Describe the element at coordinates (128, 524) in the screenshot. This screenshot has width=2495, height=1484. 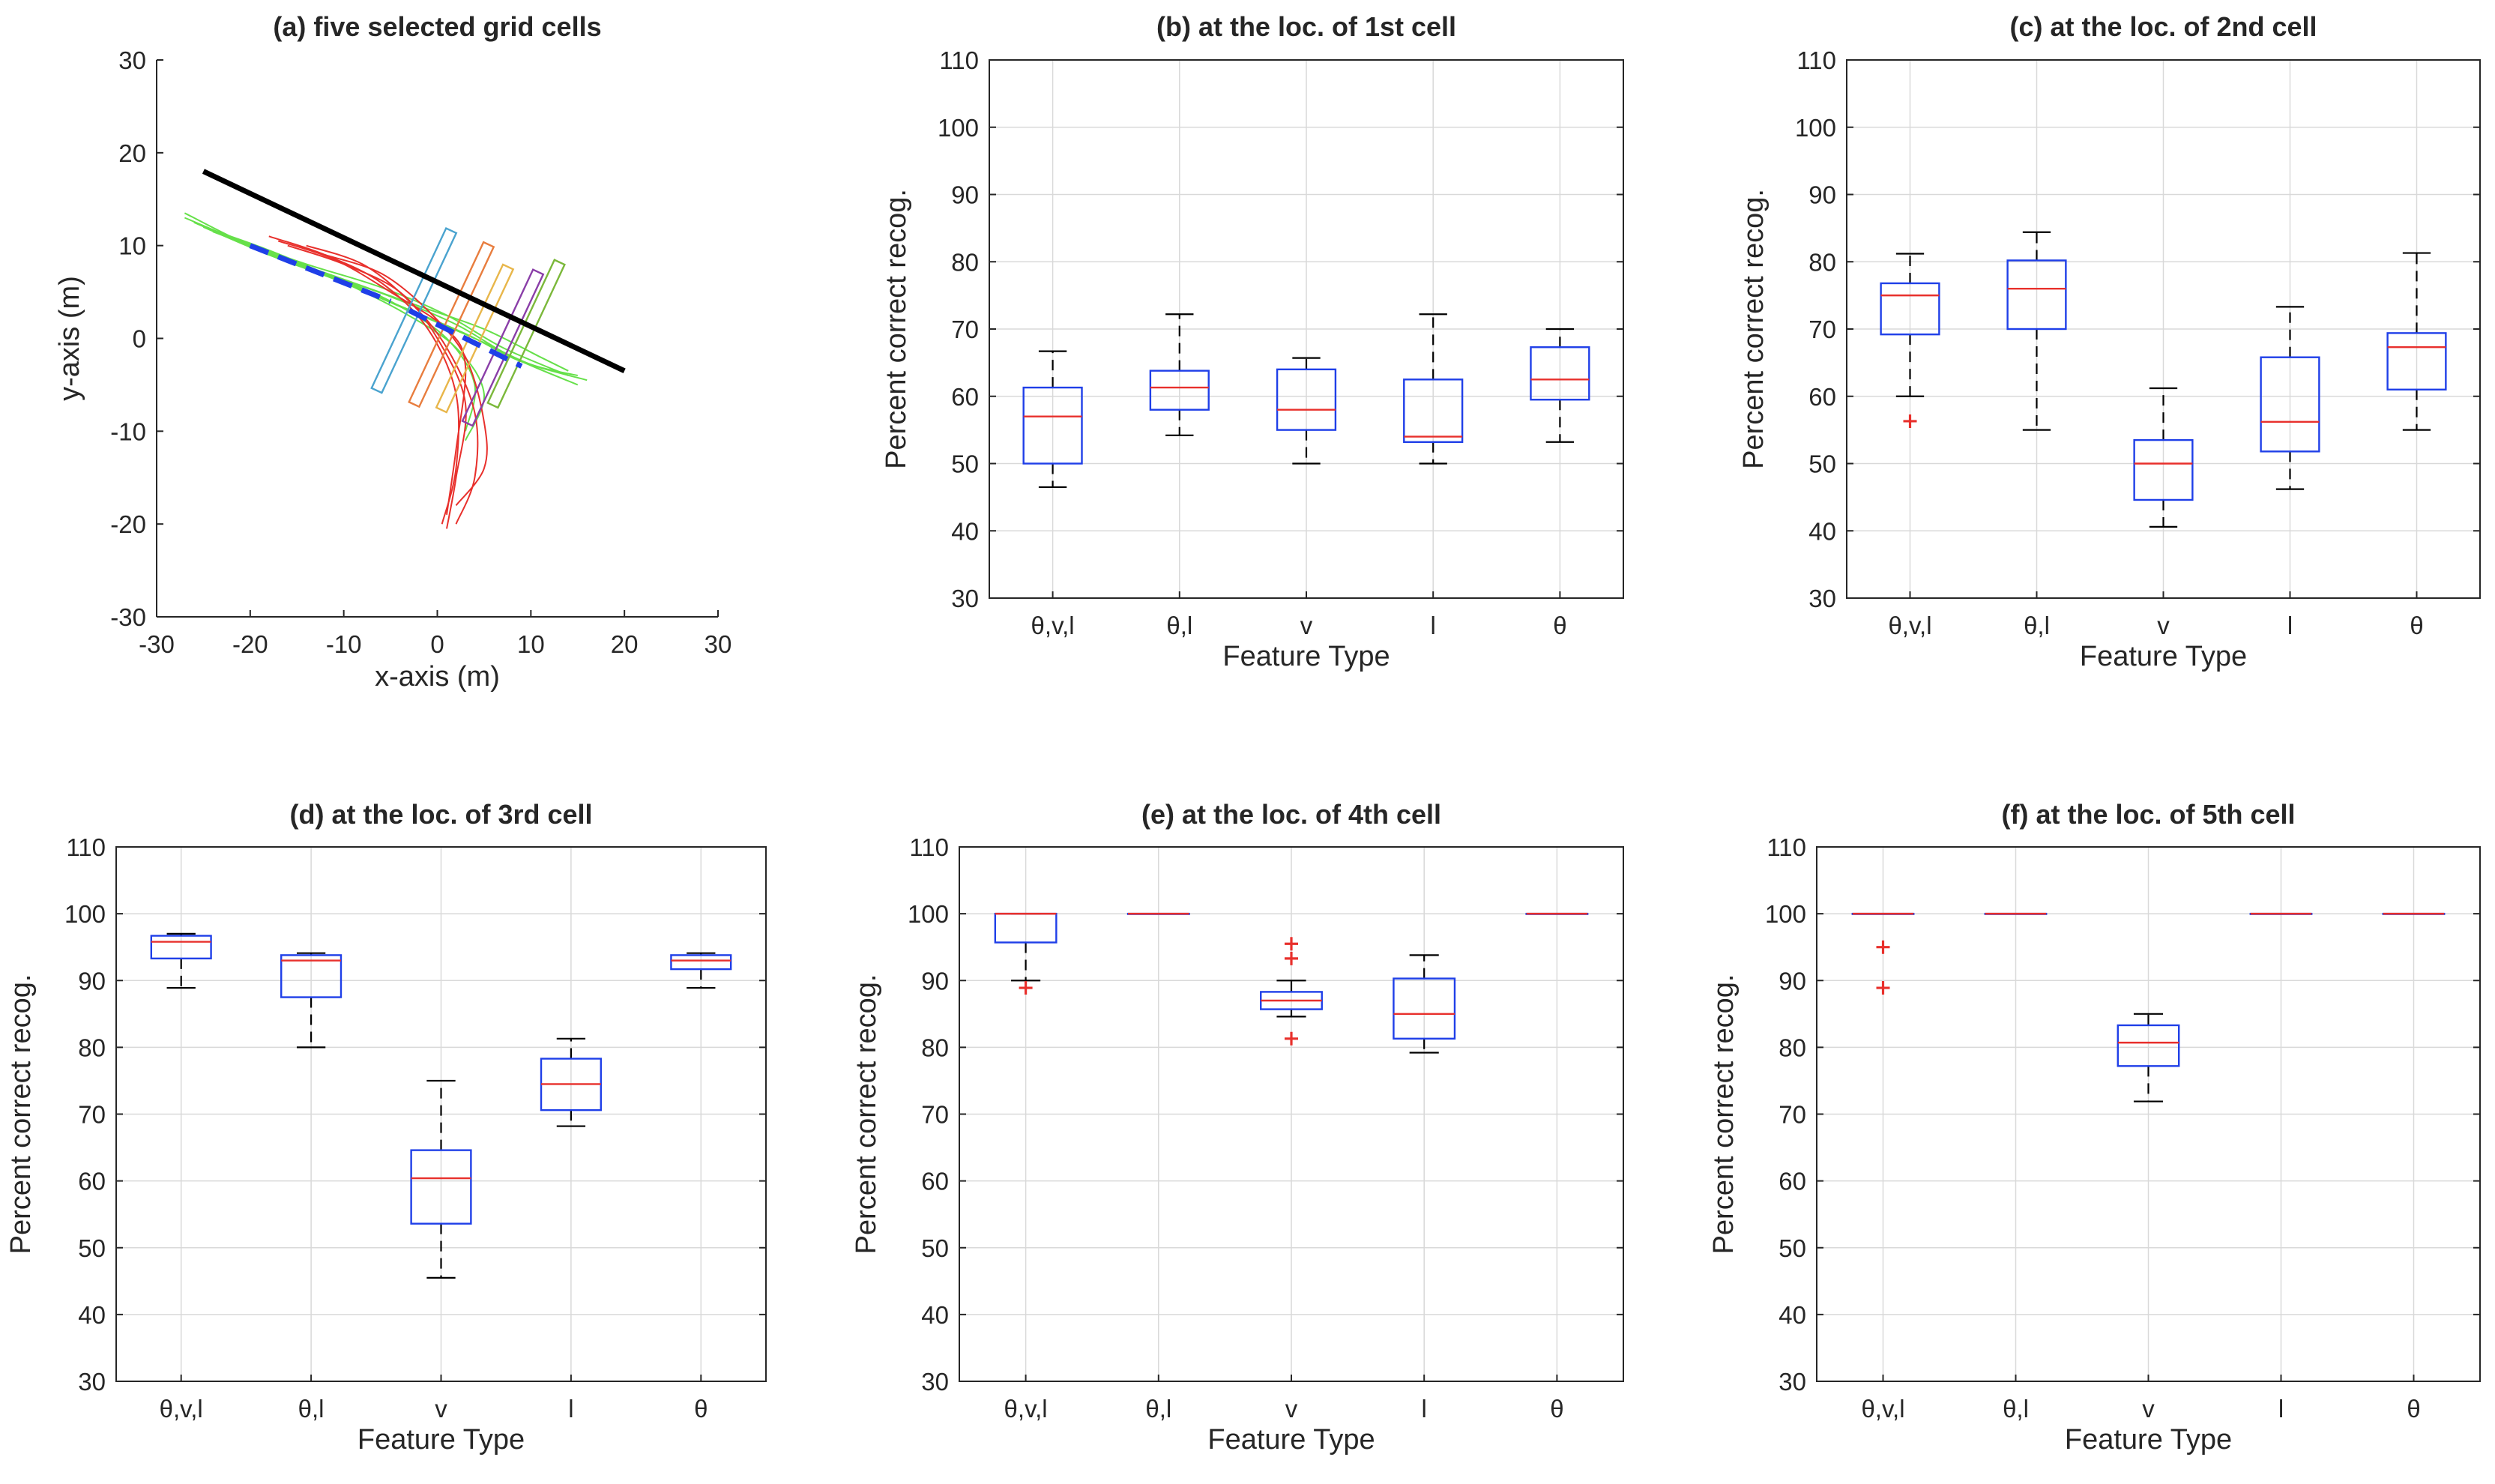
I see `y-tick-label: -20` at that location.